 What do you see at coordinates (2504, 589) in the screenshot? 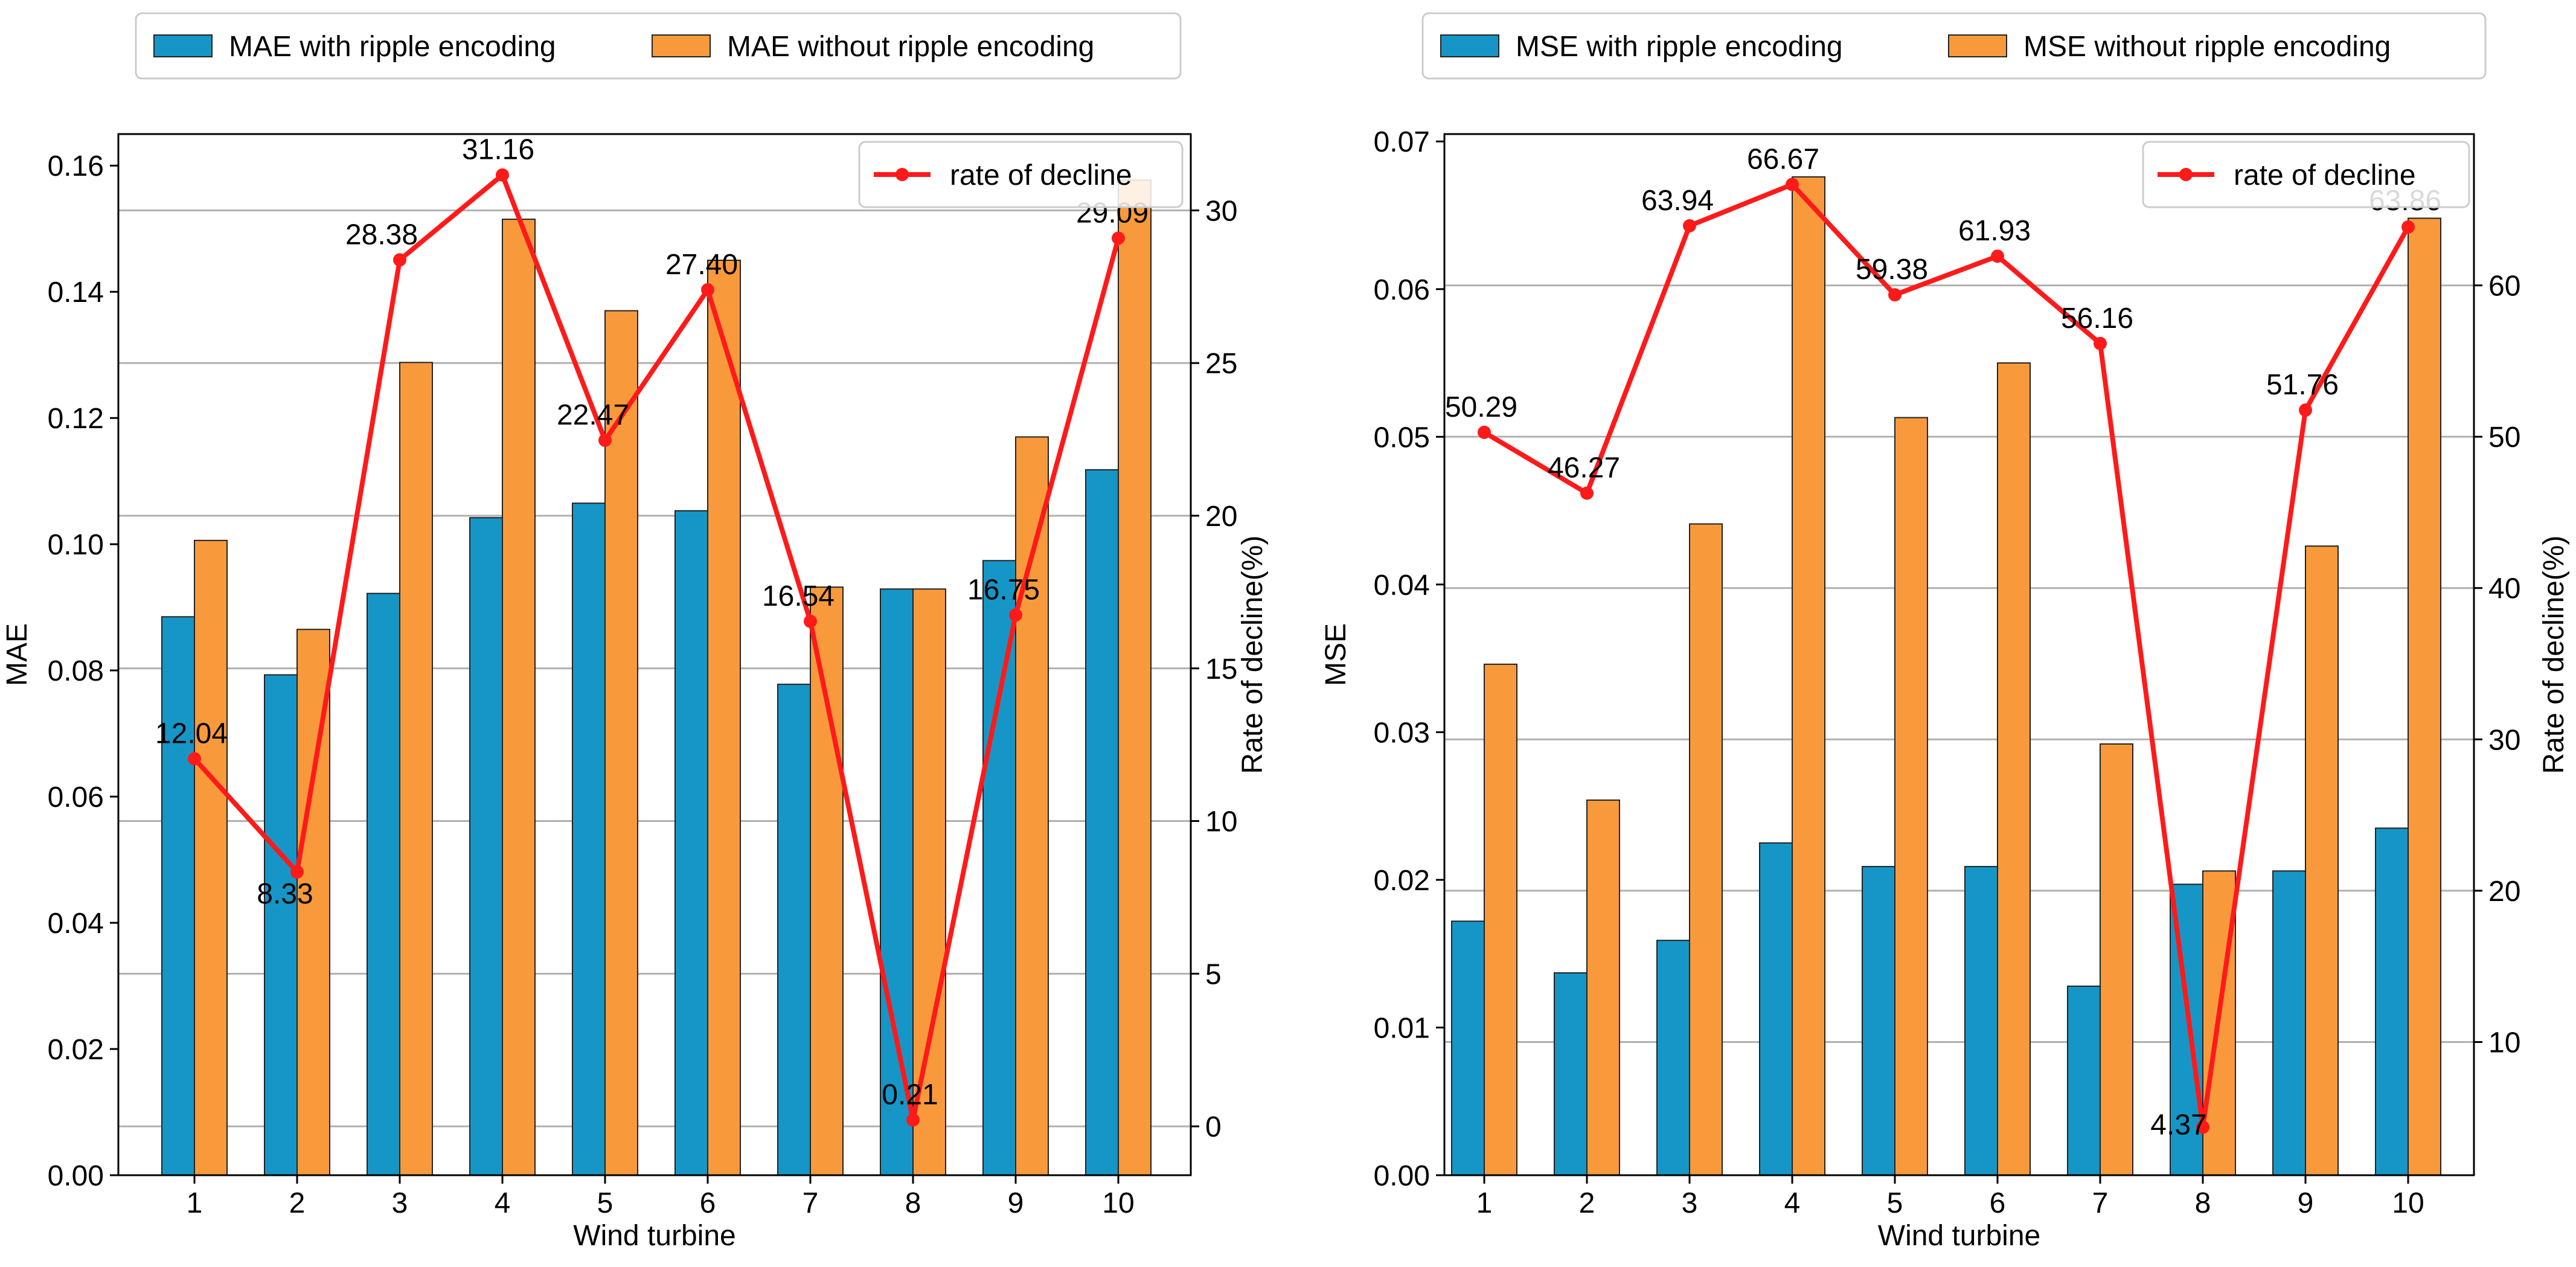
I see `y2-tick-label: 40` at bounding box center [2504, 589].